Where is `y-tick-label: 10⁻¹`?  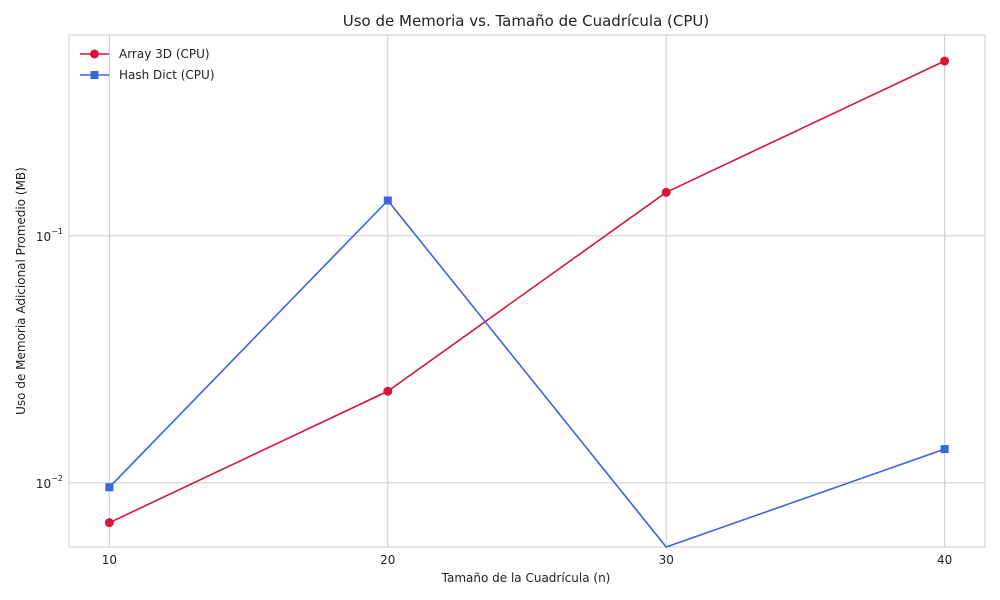
y-tick-label: 10⁻¹ is located at coordinates (49, 235).